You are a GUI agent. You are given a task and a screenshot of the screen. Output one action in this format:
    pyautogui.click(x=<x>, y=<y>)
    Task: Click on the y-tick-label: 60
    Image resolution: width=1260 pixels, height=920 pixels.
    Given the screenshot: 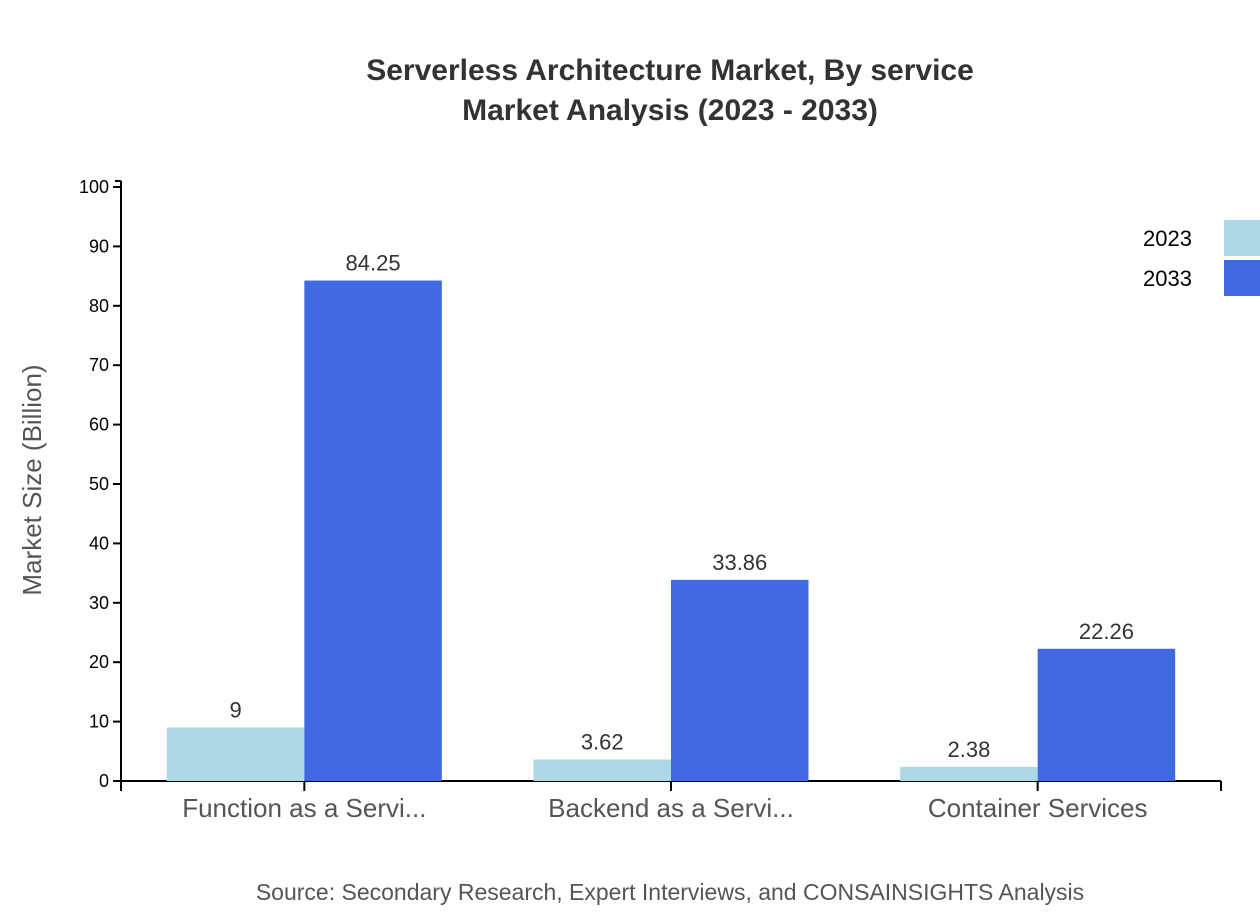 What is the action you would take?
    pyautogui.click(x=99, y=425)
    